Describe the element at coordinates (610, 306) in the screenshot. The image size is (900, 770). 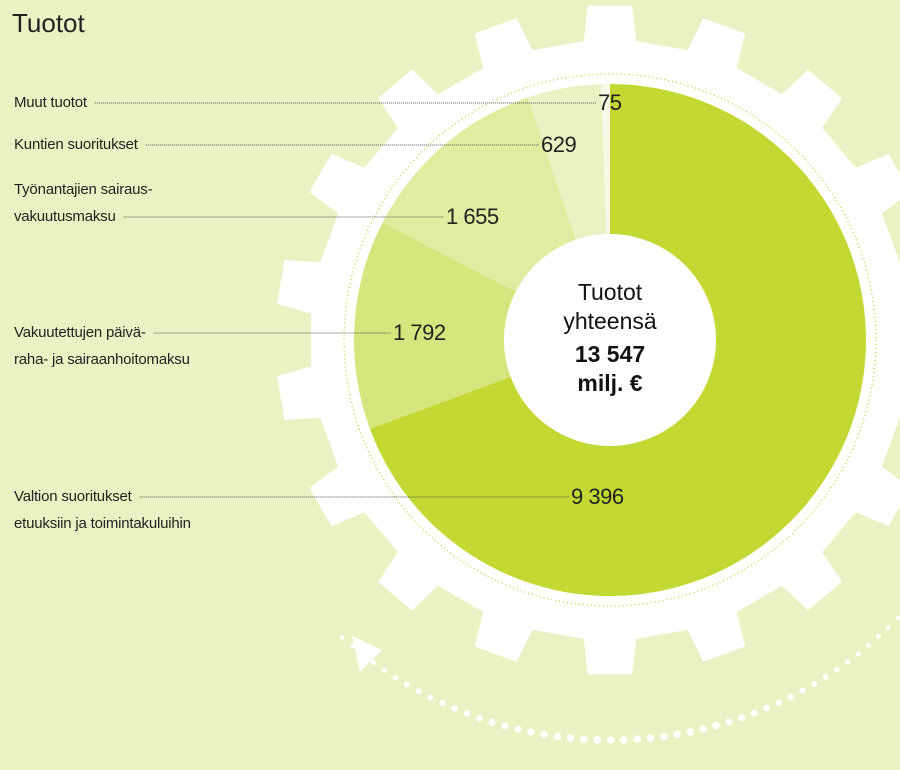
I see `center-label: Tuotot yhteensä` at that location.